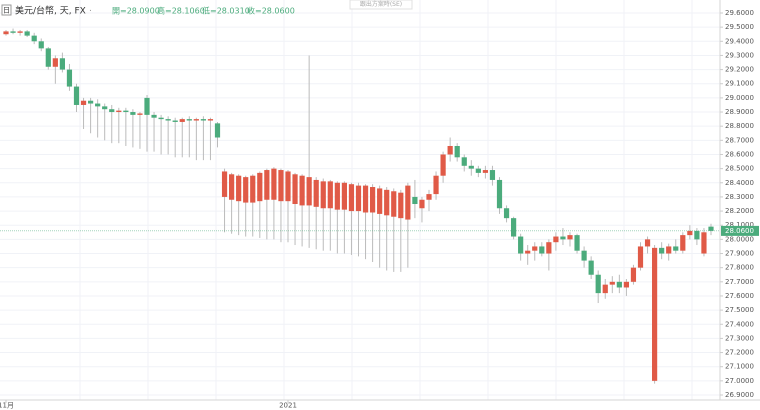  I want to click on y-tick-label: 28.9000, so click(739, 112).